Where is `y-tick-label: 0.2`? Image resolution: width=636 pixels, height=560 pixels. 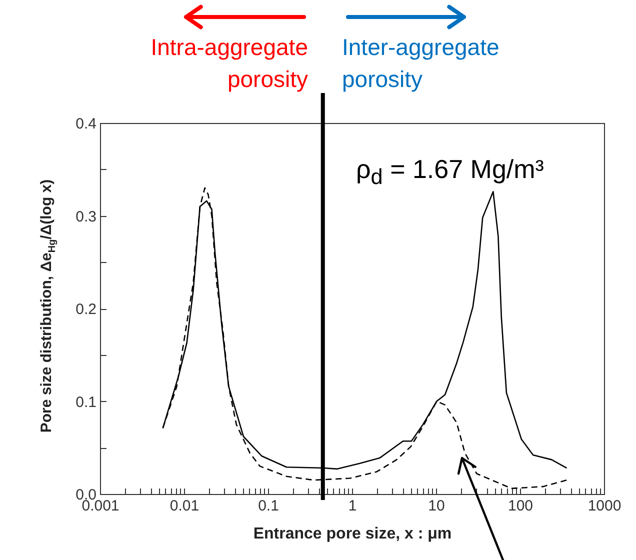
y-tick-label: 0.2 is located at coordinates (86, 309).